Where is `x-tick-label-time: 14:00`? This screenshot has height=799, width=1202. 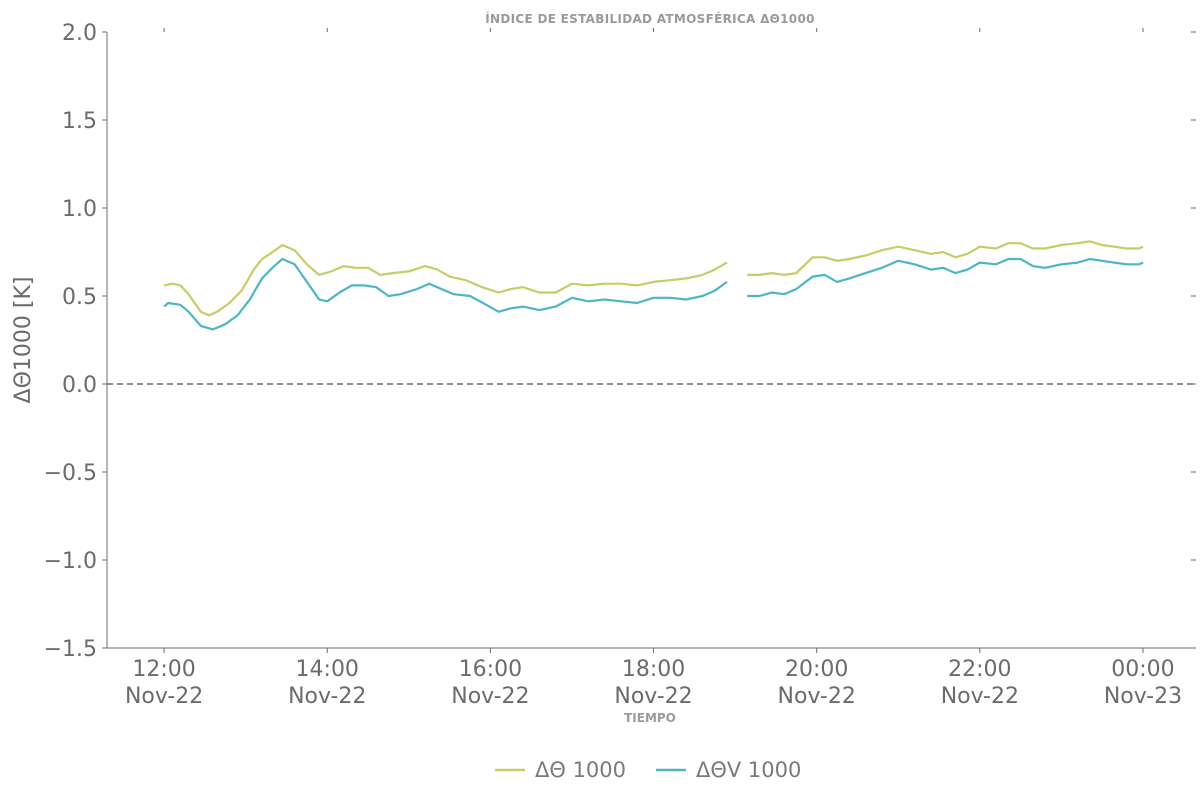 x-tick-label-time: 14:00 is located at coordinates (327, 669).